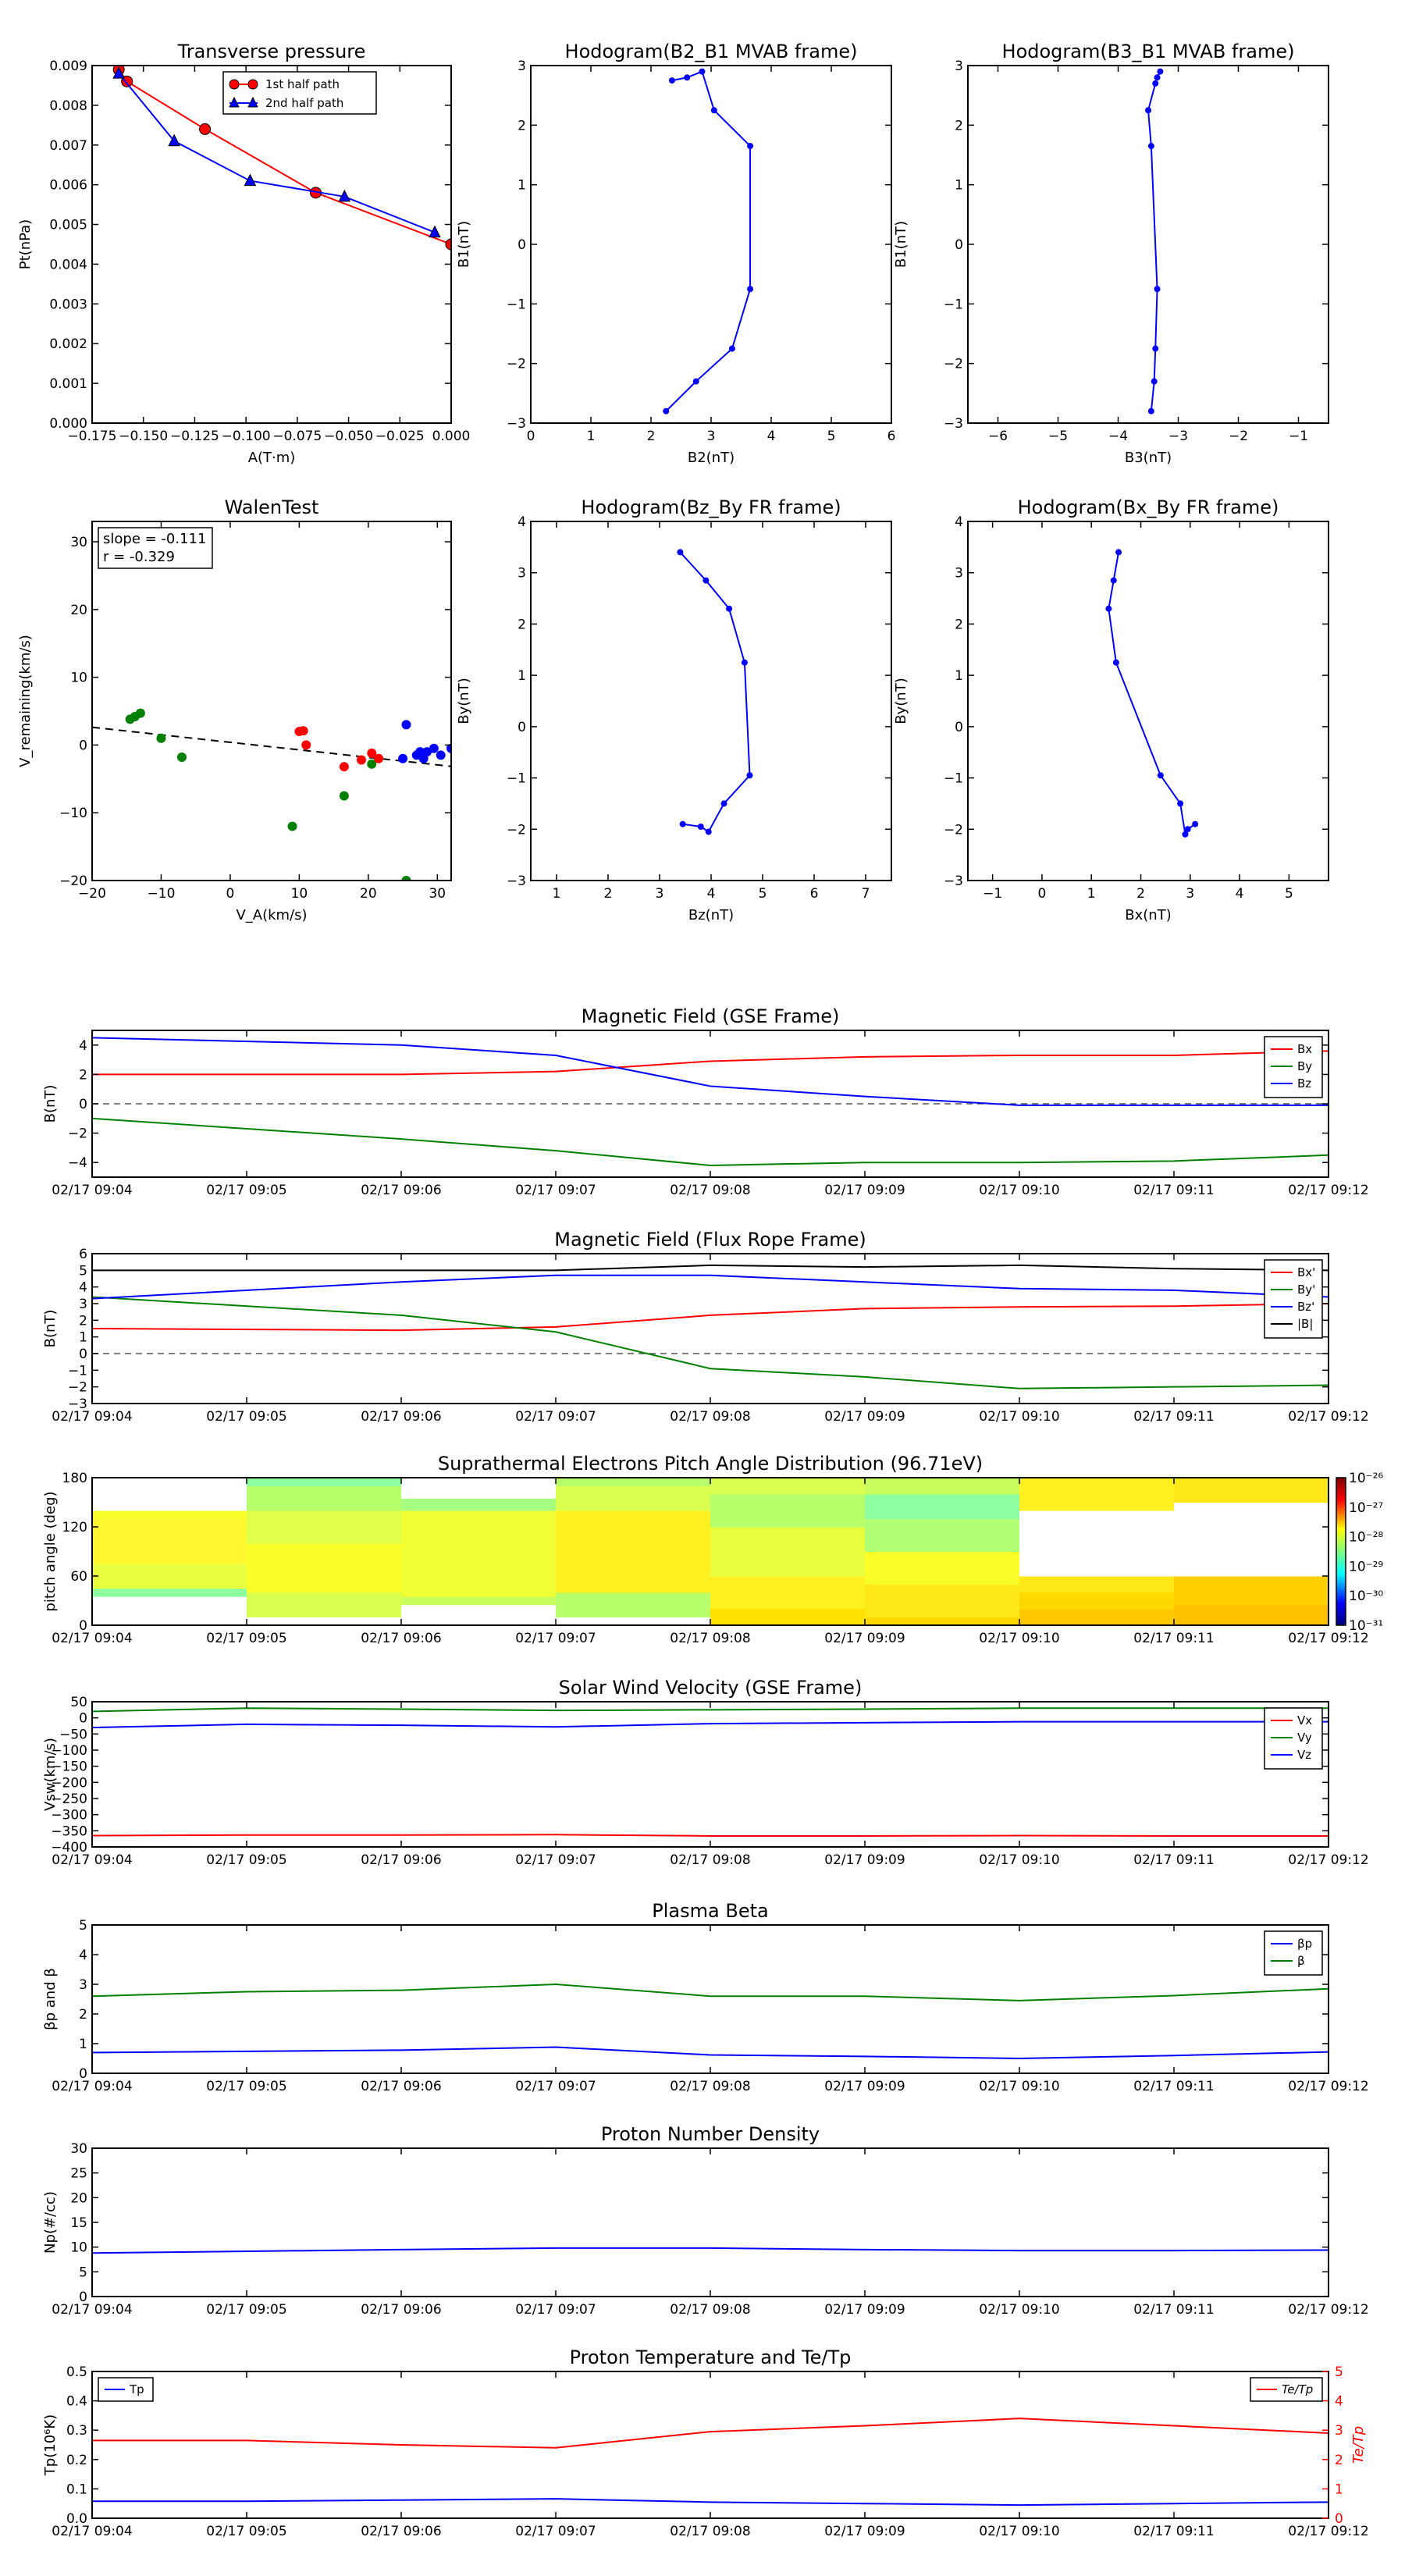 The image size is (1405, 2576). Describe the element at coordinates (73, 881) in the screenshot. I see `y-tick-label: −20` at that location.